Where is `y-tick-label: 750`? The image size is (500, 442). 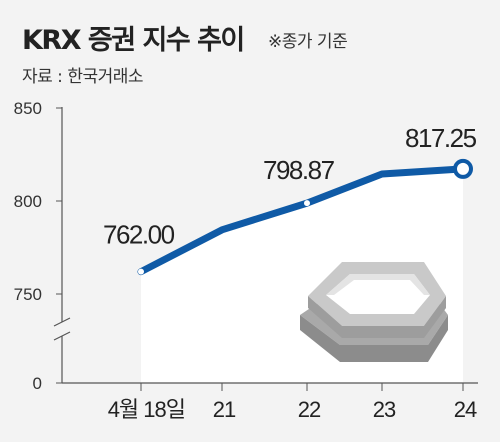
y-tick-label: 750 is located at coordinates (28, 294).